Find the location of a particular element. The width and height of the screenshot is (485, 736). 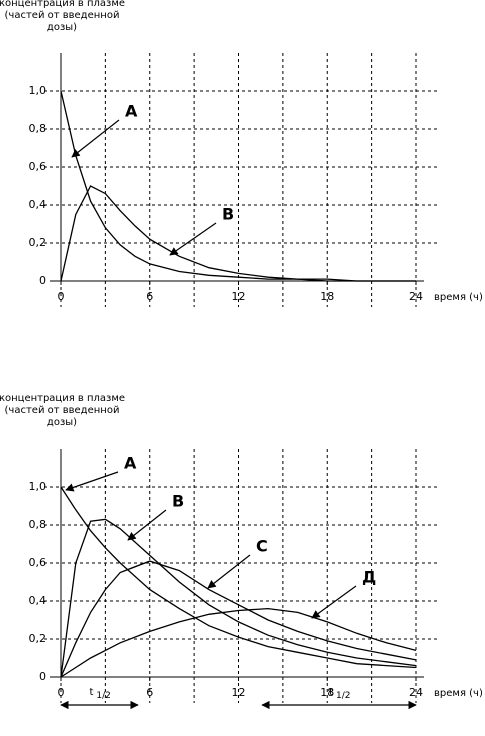

series-label: С is located at coordinates (262, 546).